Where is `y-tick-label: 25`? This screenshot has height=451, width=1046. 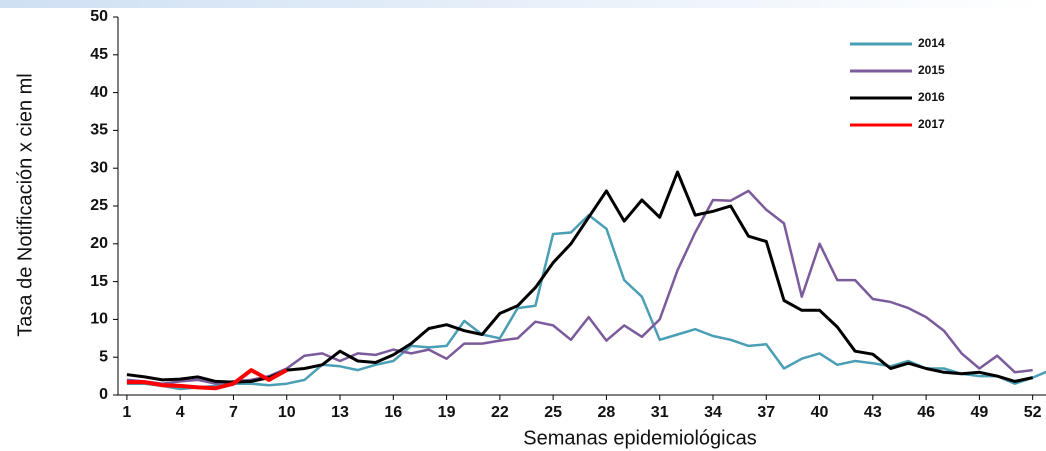
y-tick-label: 25 is located at coordinates (99, 205).